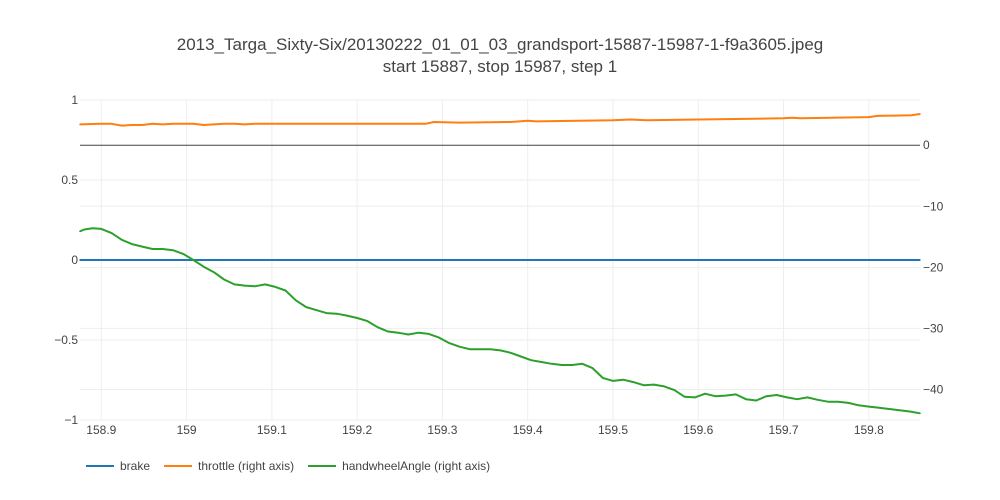  Describe the element at coordinates (71, 420) in the screenshot. I see `y-left-tick-label: −1` at that location.